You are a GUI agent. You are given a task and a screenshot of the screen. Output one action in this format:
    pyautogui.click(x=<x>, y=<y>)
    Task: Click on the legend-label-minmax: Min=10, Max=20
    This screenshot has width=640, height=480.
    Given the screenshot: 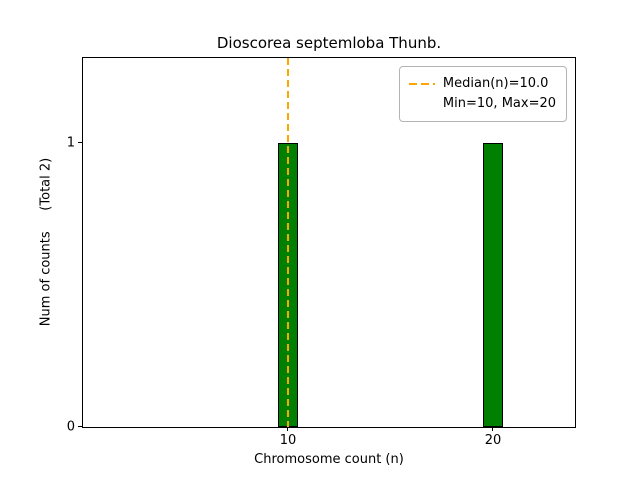 What is the action you would take?
    pyautogui.click(x=499, y=104)
    